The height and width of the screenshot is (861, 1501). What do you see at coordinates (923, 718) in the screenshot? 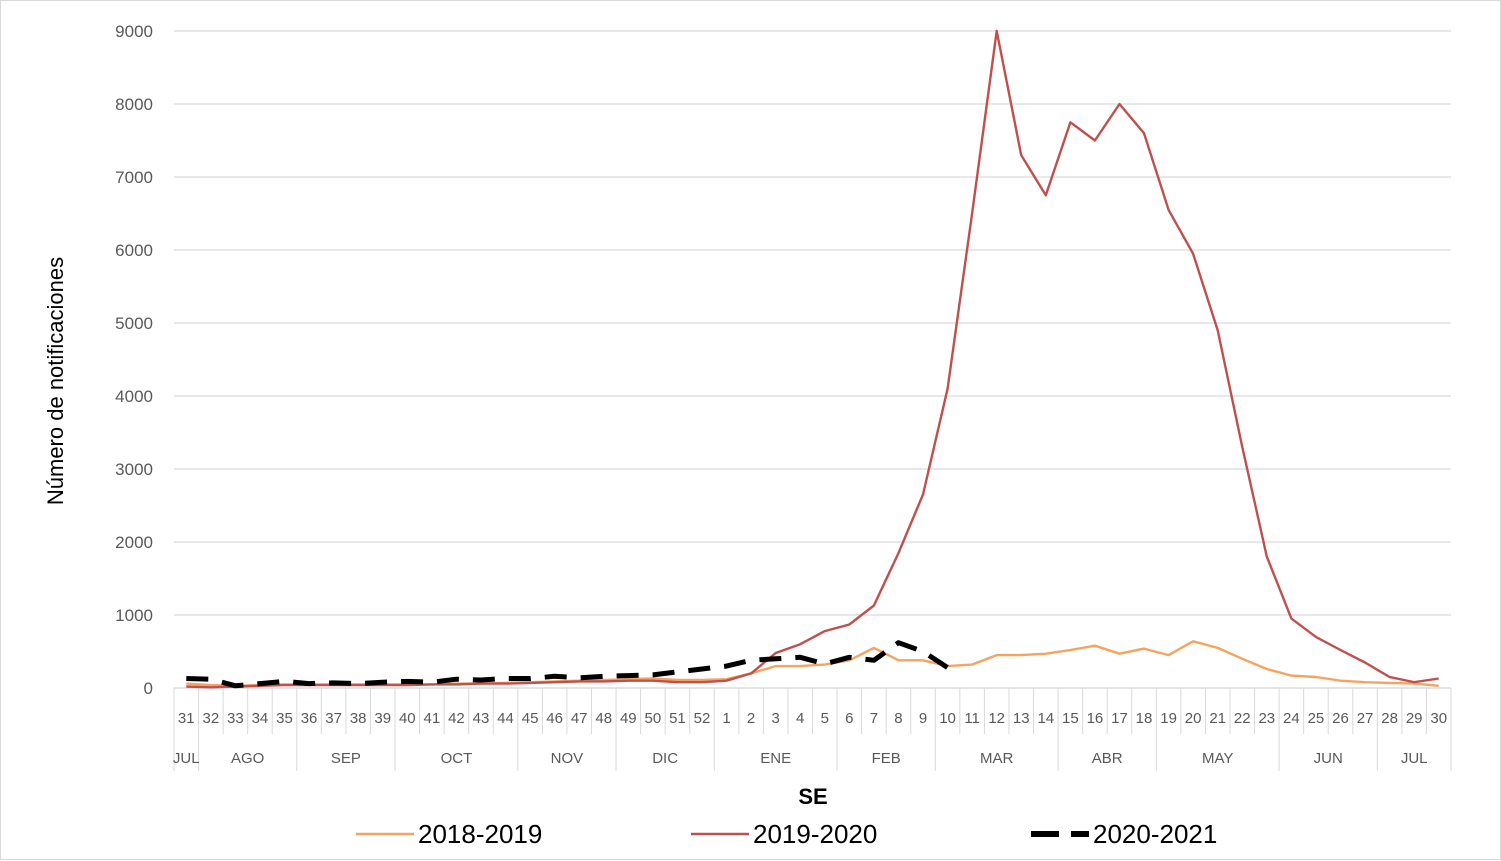
I see `week-label: 9` at bounding box center [923, 718].